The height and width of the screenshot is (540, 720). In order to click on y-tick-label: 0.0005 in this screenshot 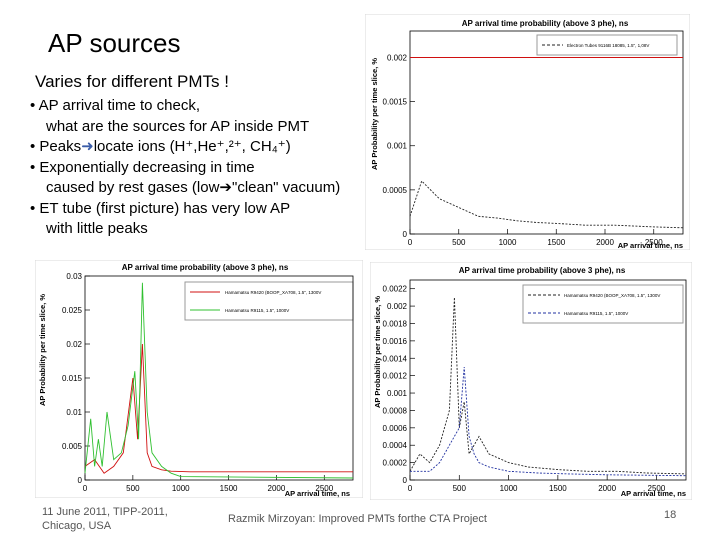, I will do `click(395, 190)`.